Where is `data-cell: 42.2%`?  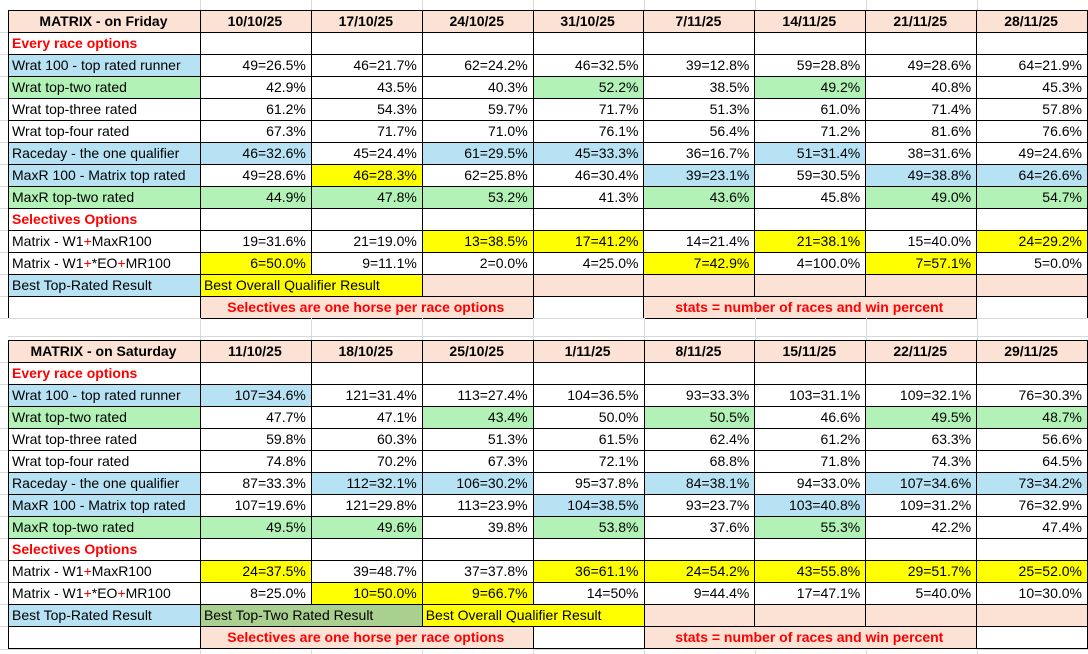 data-cell: 42.2% is located at coordinates (921, 527).